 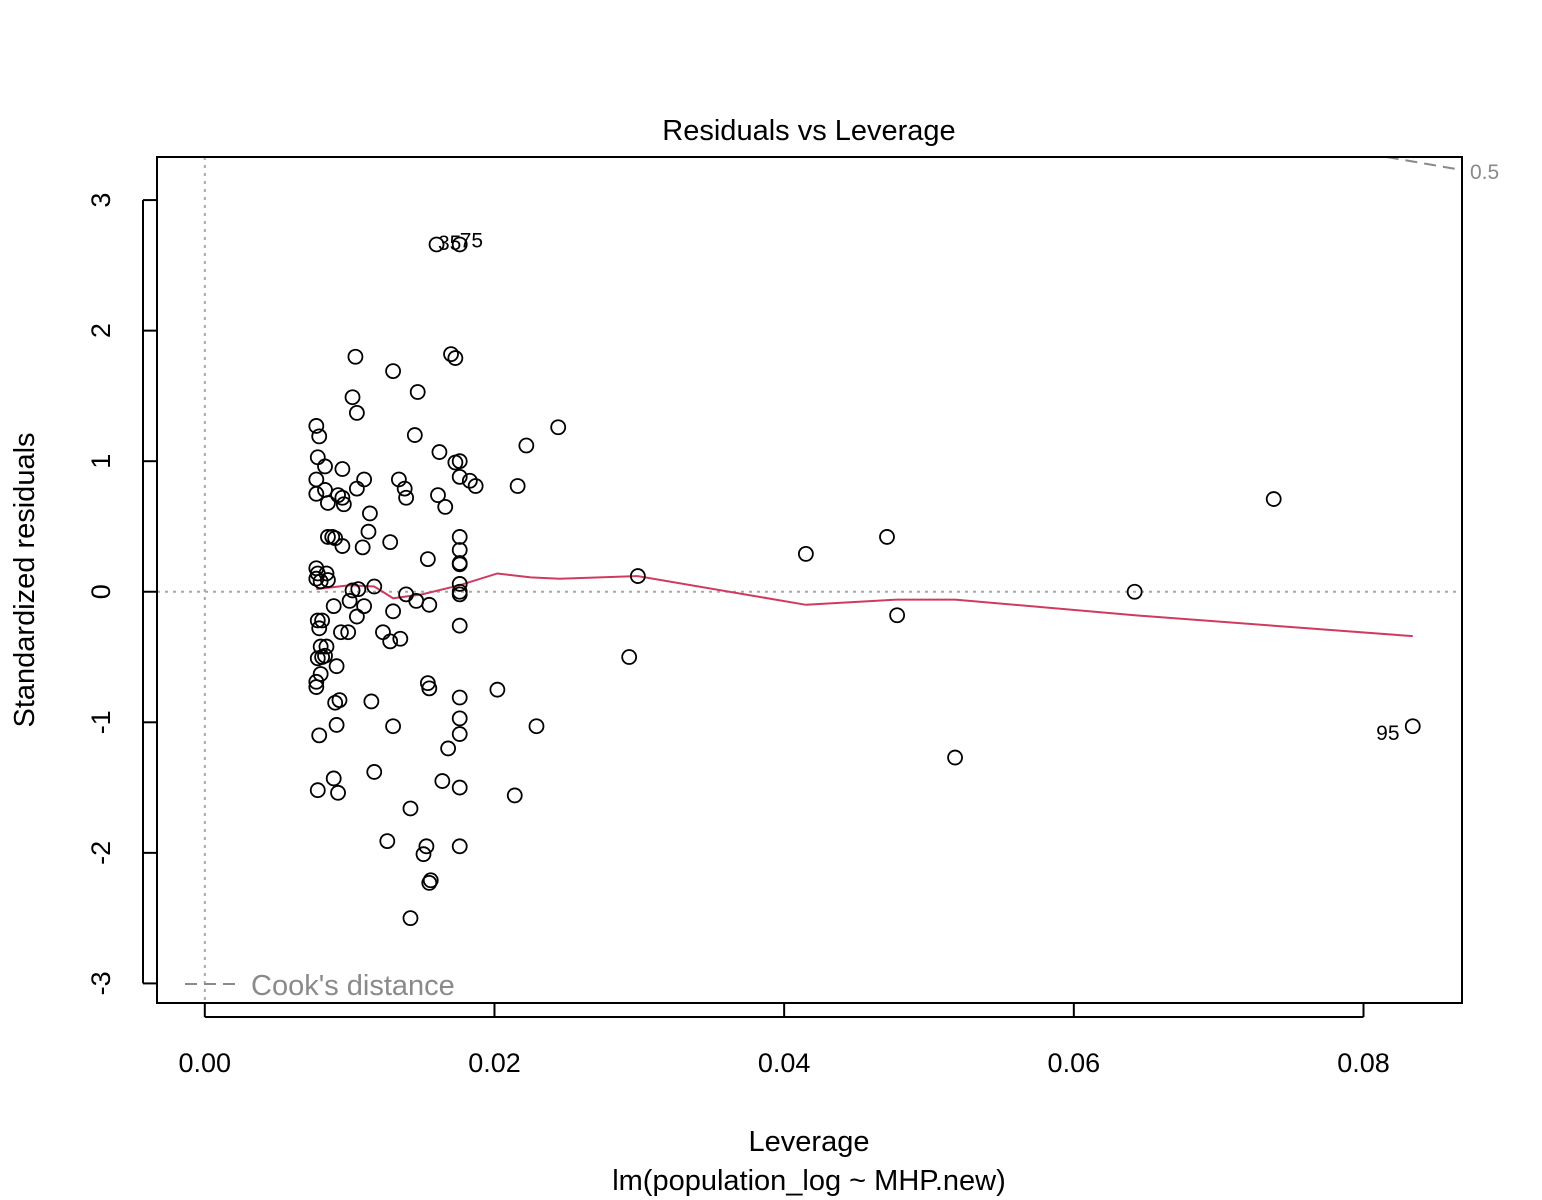 What do you see at coordinates (864, 605) in the screenshot?
I see `smooth-line` at bounding box center [864, 605].